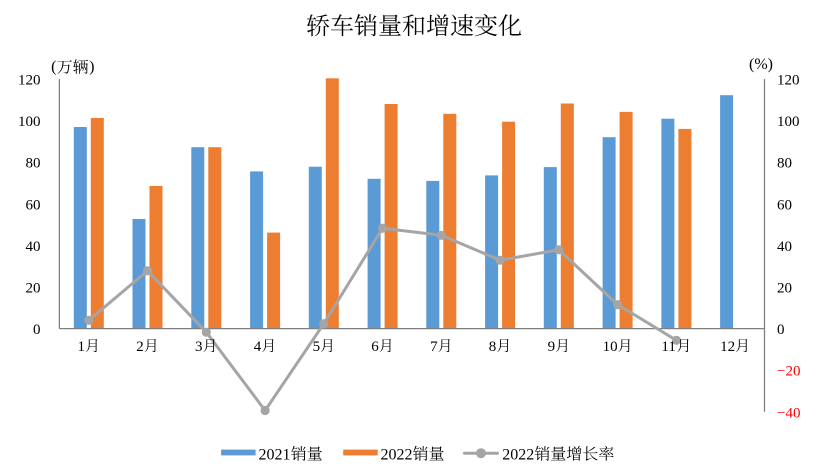 This screenshot has width=819, height=472. Describe the element at coordinates (199, 347) in the screenshot. I see `svg-text: 3` at that location.